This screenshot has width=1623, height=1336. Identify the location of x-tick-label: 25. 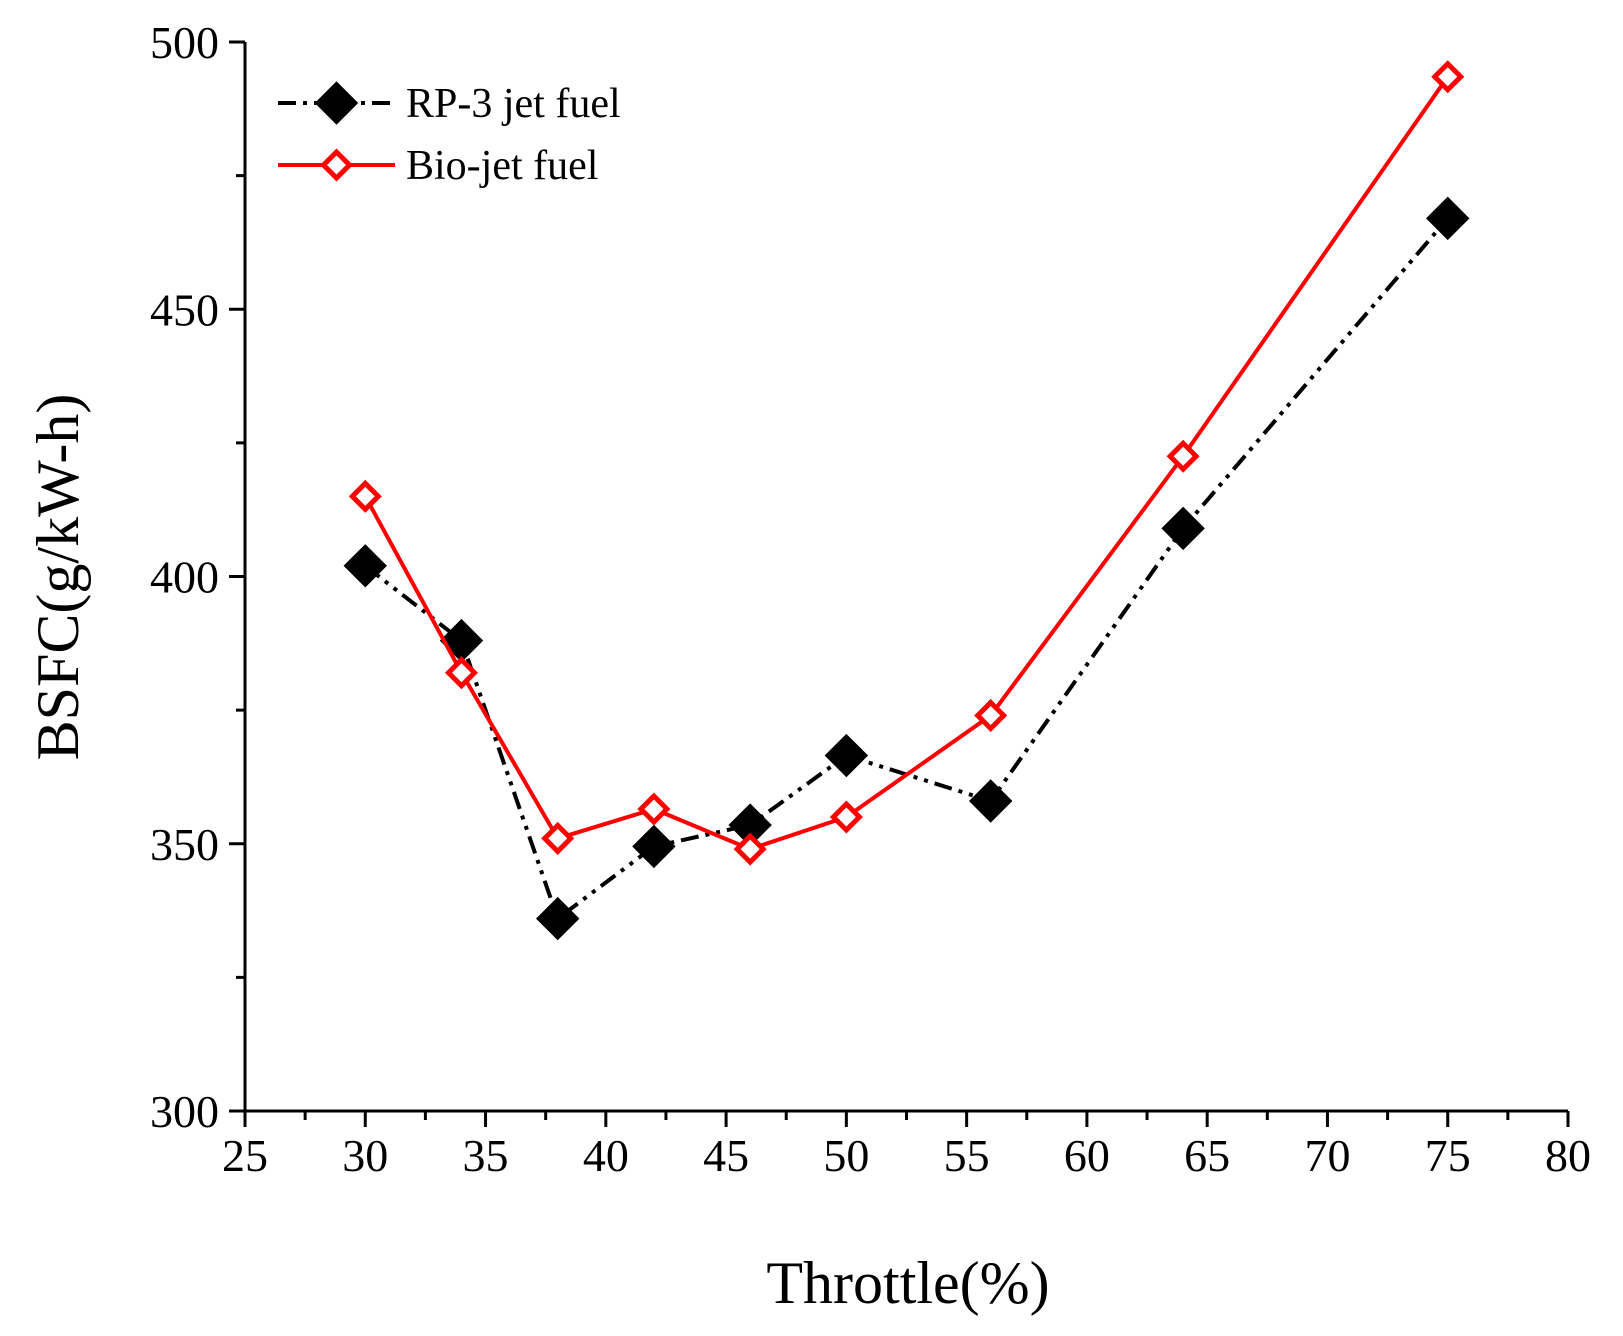
(245, 1155).